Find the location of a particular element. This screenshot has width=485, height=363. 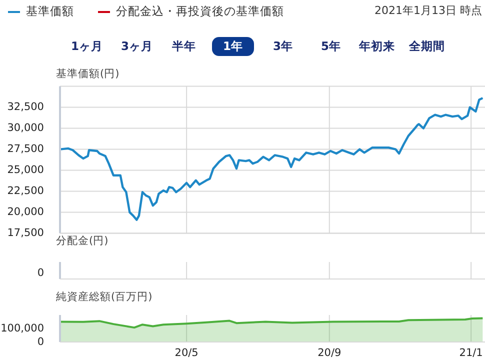

text: 2021年1月13日 時点 is located at coordinates (428, 11).